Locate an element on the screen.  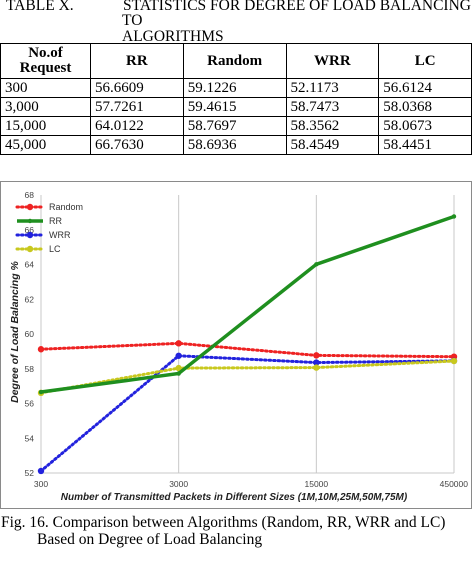
y-tick-label: 58 is located at coordinates (30, 369).